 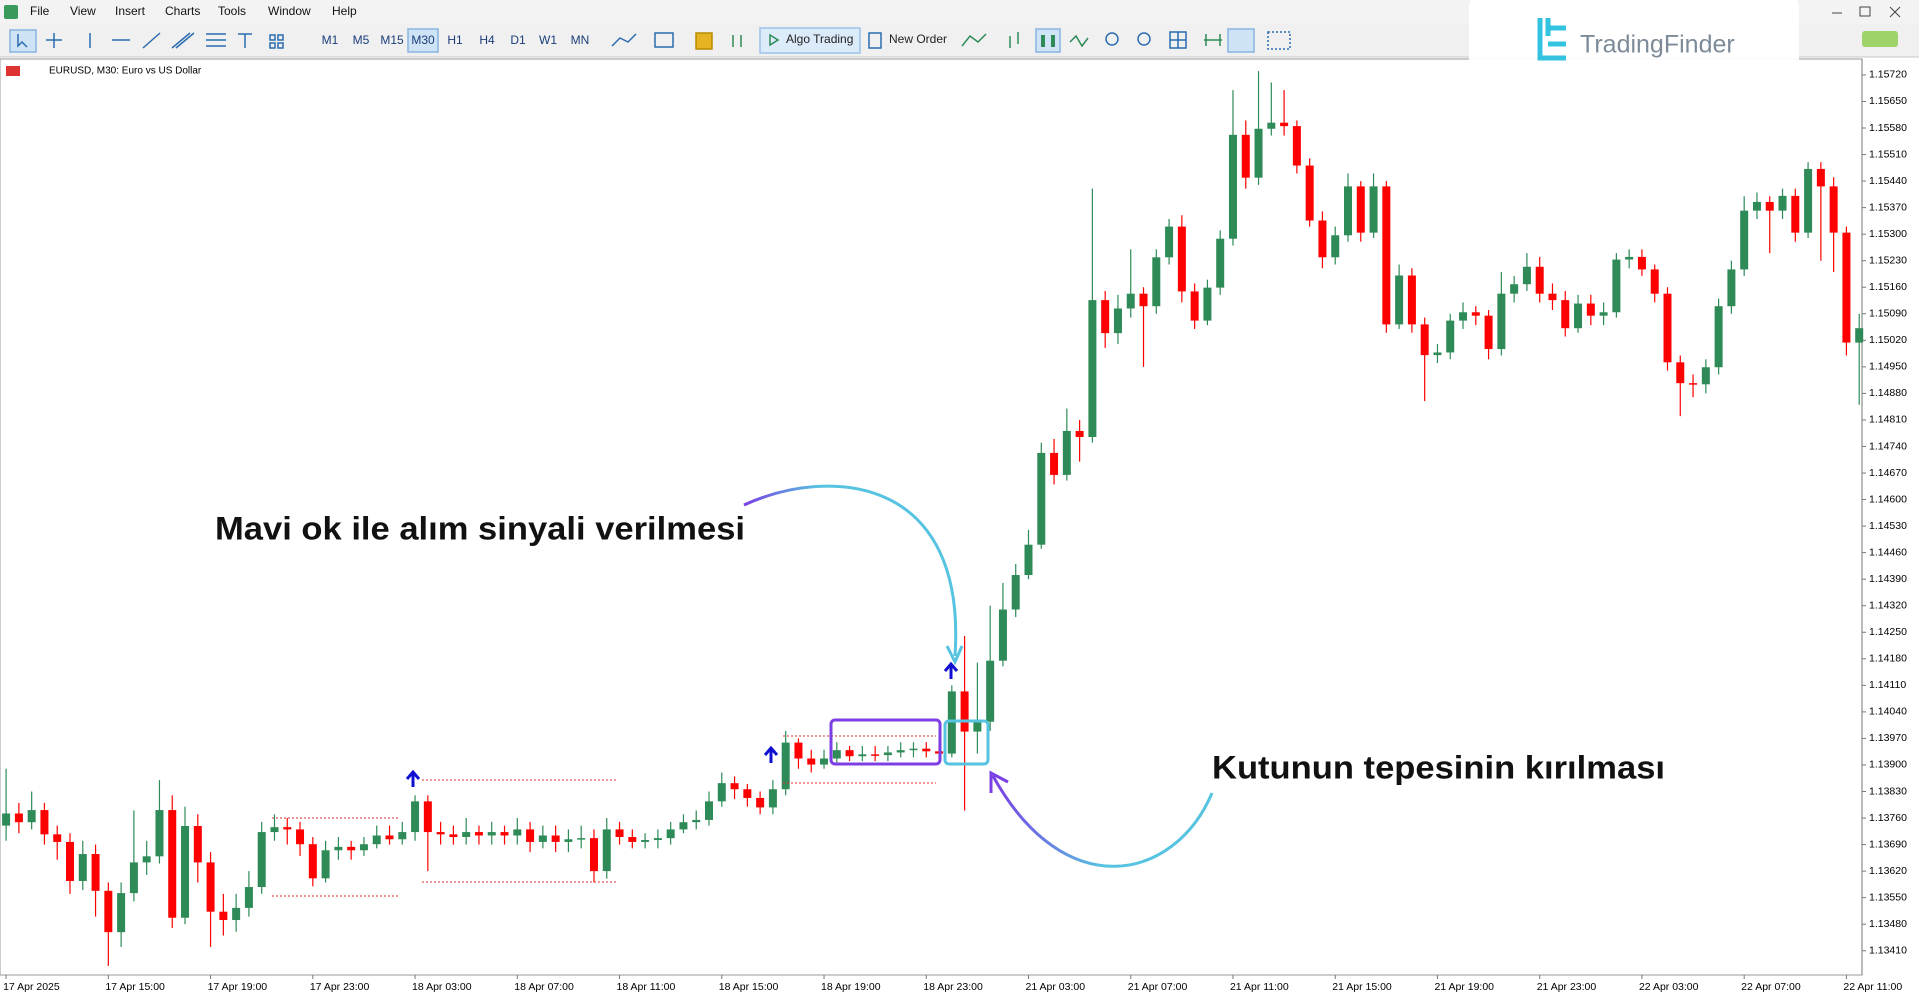 I want to click on market-icon, so click(x=704, y=41).